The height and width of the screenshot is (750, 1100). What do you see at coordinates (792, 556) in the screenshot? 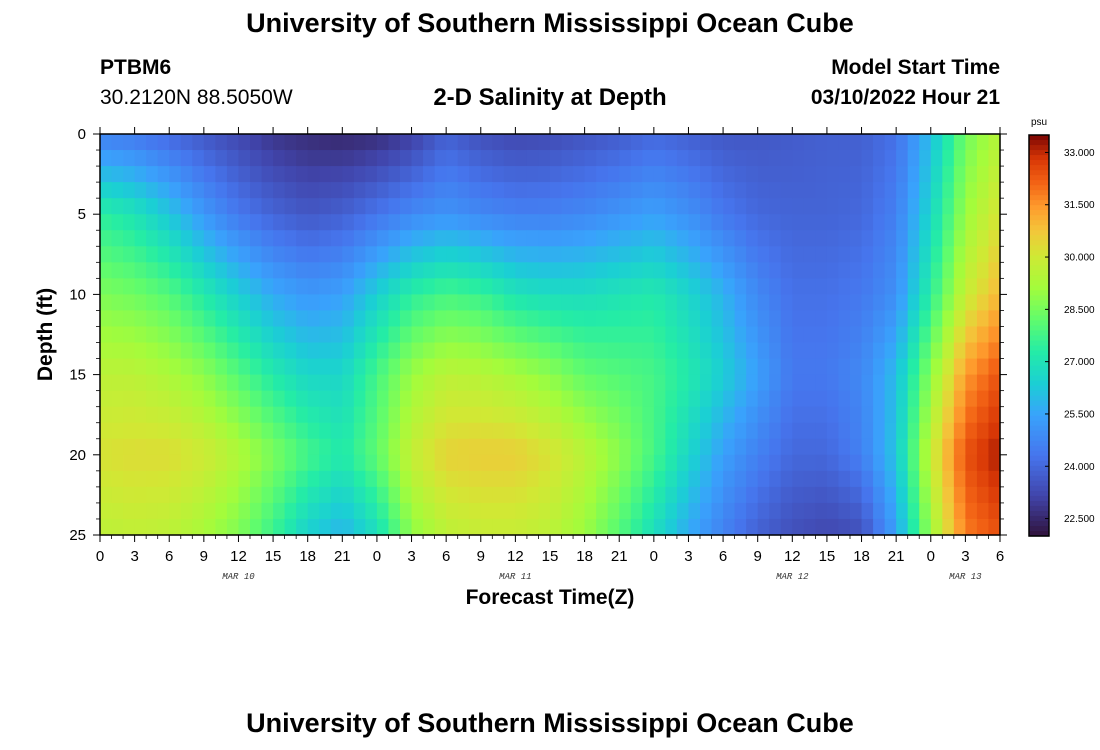
I see `x-tick-label: 12` at bounding box center [792, 556].